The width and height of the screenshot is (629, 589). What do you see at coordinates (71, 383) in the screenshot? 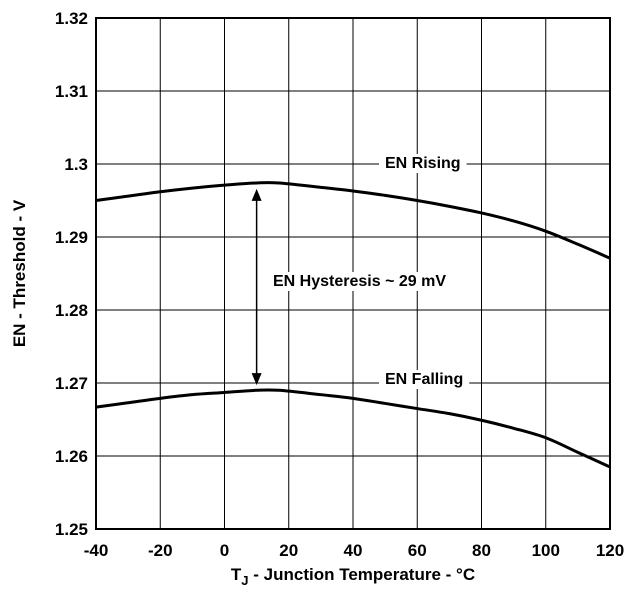
I see `y-tick-label: 1.27` at bounding box center [71, 383].